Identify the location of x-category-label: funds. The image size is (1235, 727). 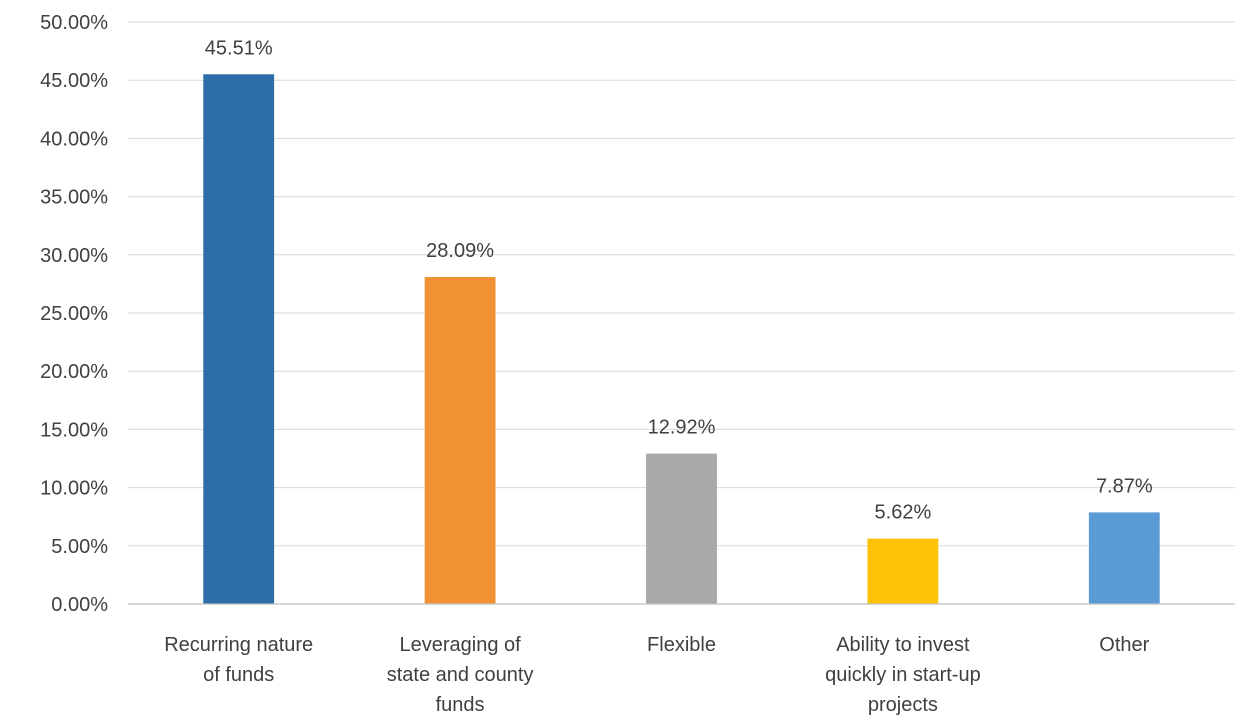
(460, 705).